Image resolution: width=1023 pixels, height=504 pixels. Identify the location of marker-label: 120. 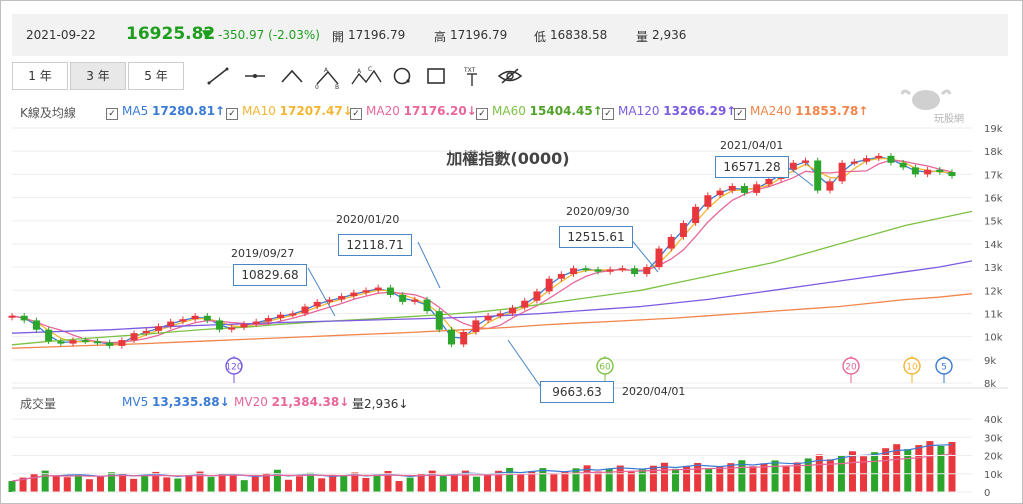
(233, 368).